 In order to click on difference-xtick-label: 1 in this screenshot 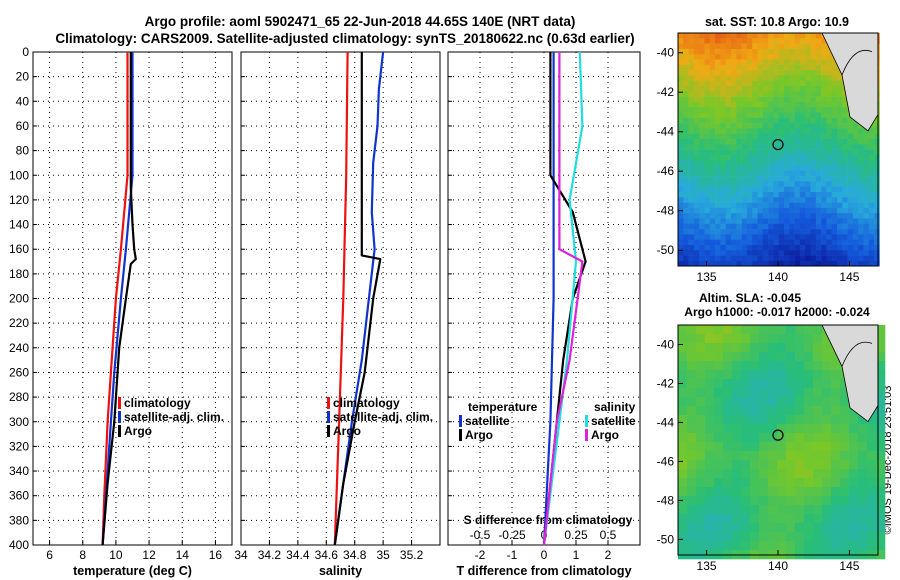, I will do `click(576, 555)`.